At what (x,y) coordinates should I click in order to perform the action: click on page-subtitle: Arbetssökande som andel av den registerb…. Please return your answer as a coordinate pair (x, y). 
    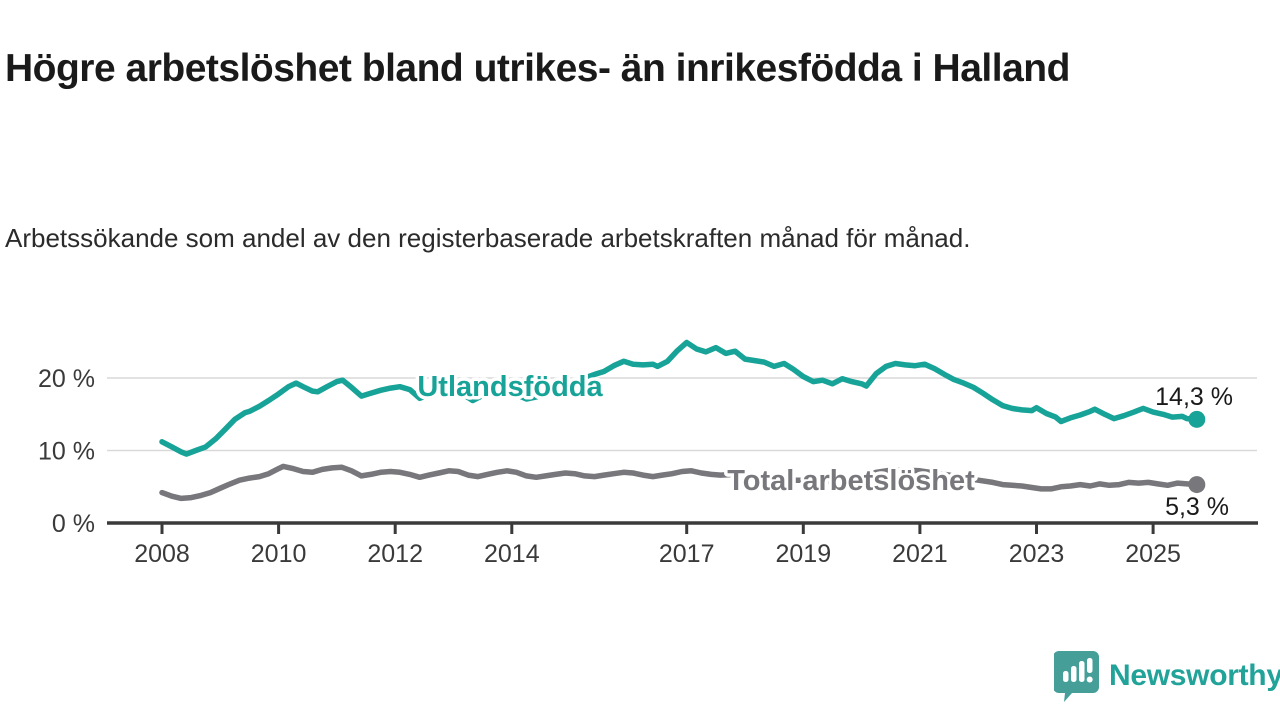
    Looking at the image, I should click on (488, 238).